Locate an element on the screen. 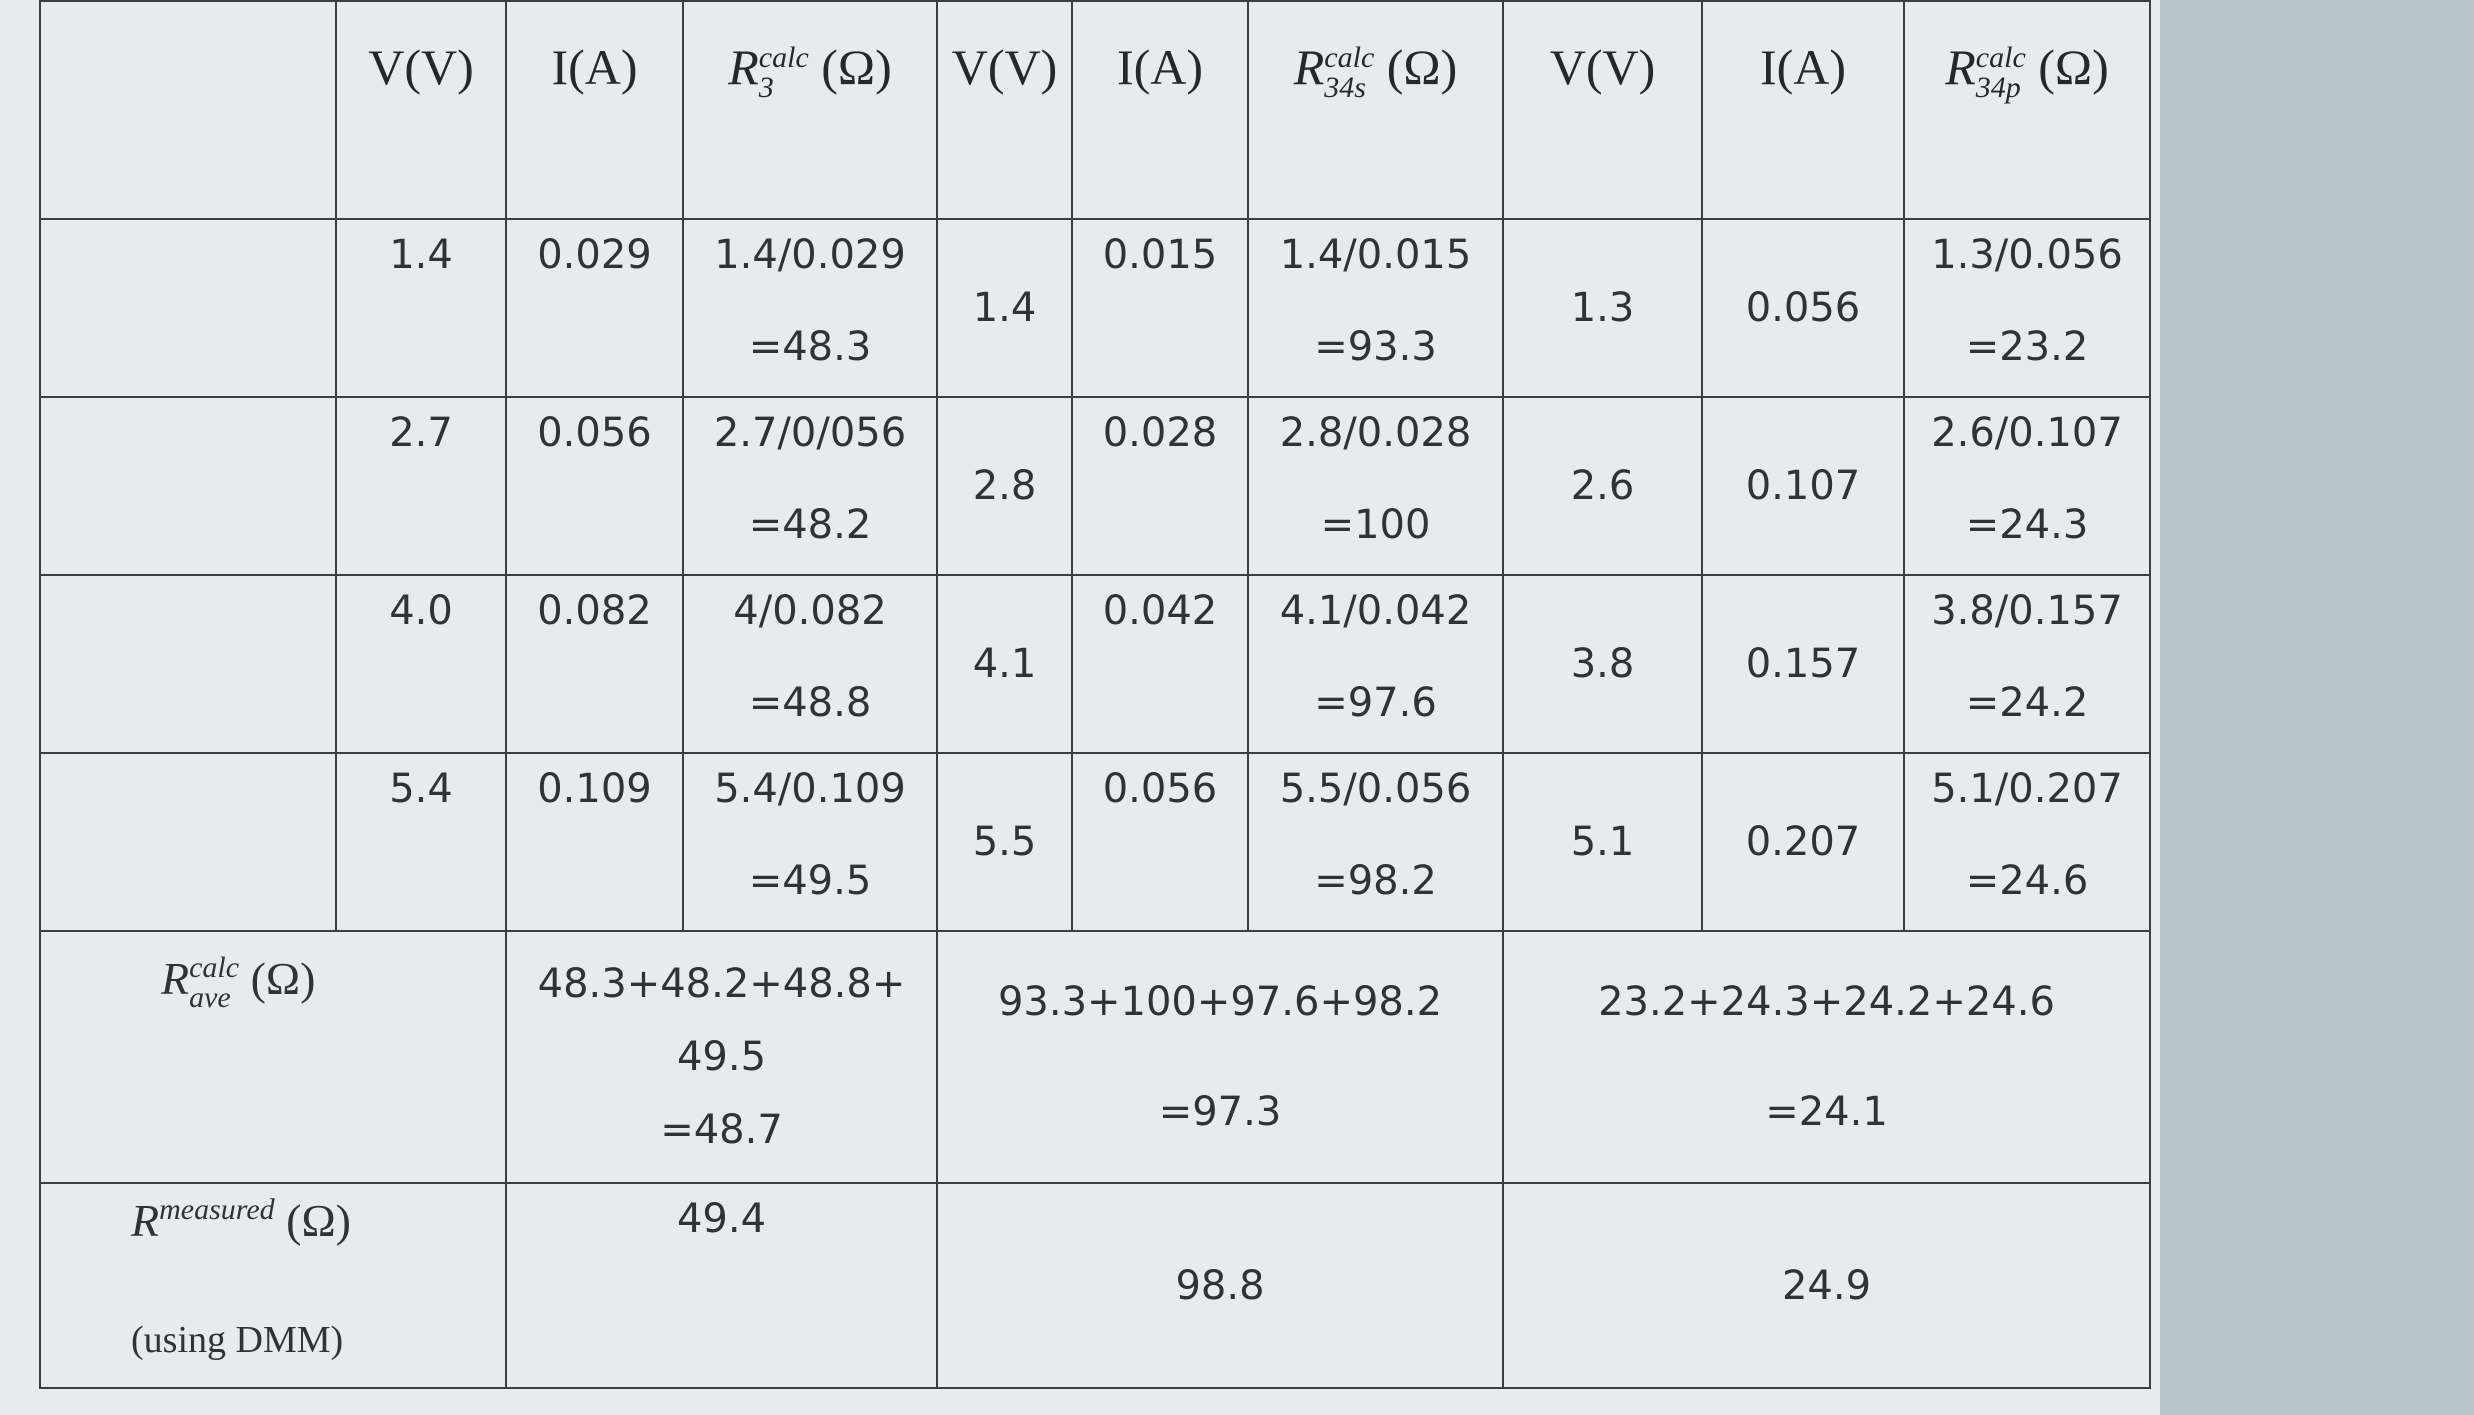 The height and width of the screenshot is (1415, 2474). resistance-cell: 2.6/0.107 =24.3 is located at coordinates (2027, 486).